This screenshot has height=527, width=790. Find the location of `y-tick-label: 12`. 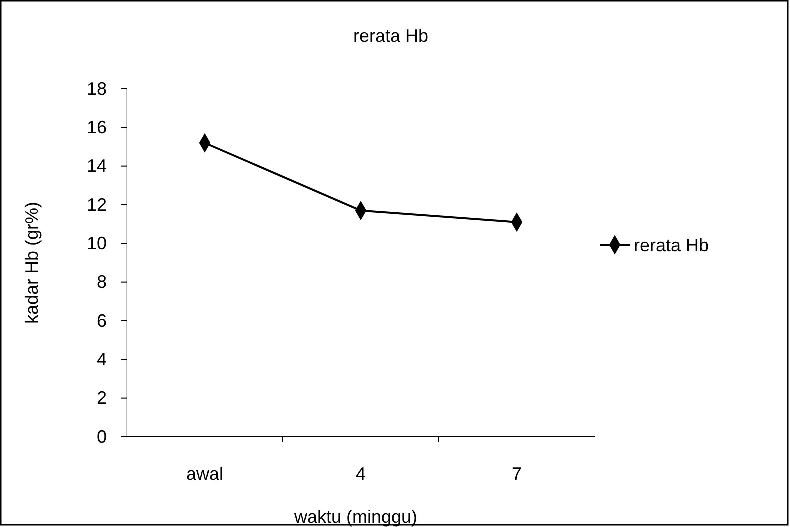

y-tick-label: 12 is located at coordinates (96, 204).